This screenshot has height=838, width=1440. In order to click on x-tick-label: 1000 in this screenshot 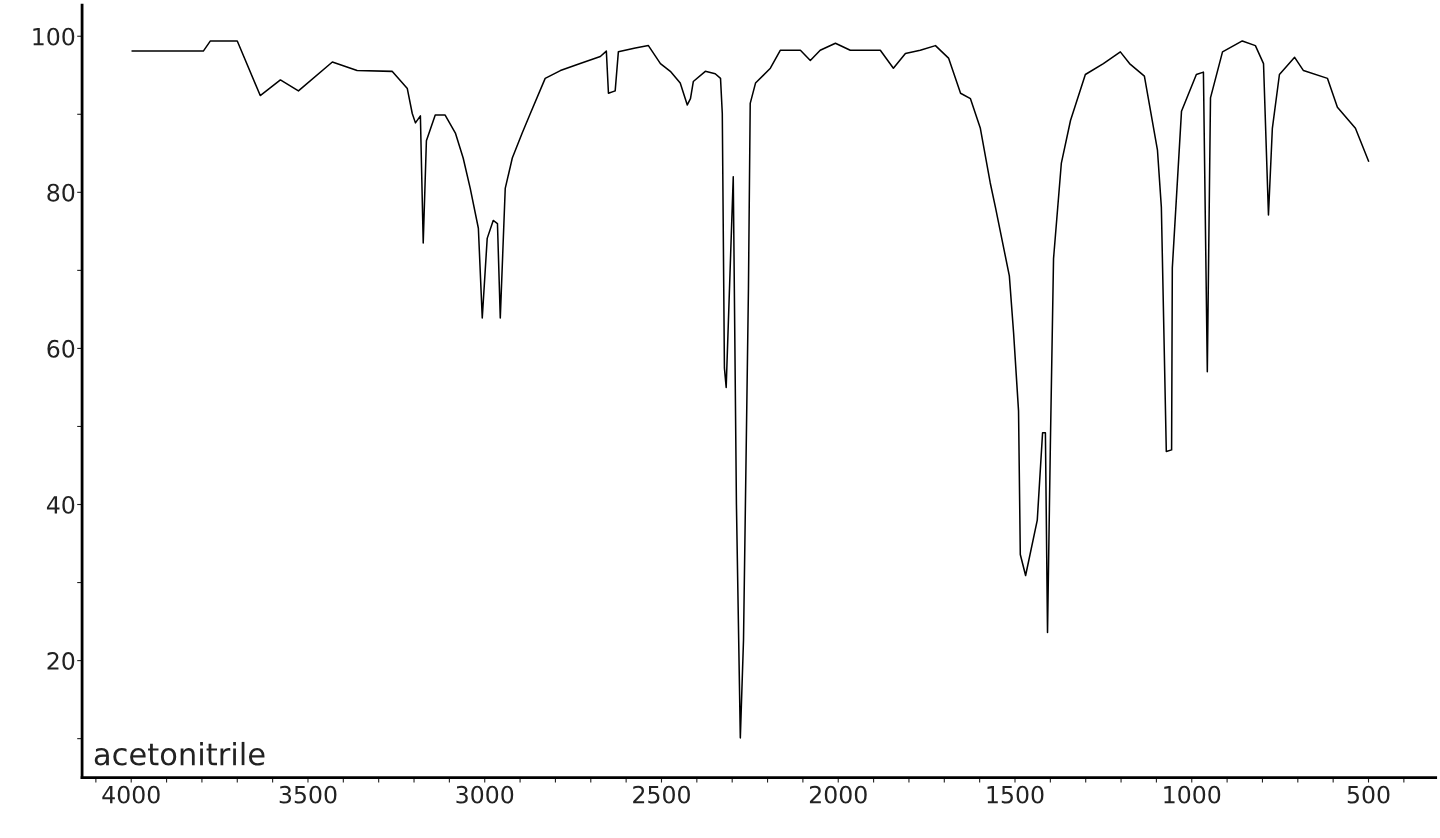, I will do `click(1192, 794)`.